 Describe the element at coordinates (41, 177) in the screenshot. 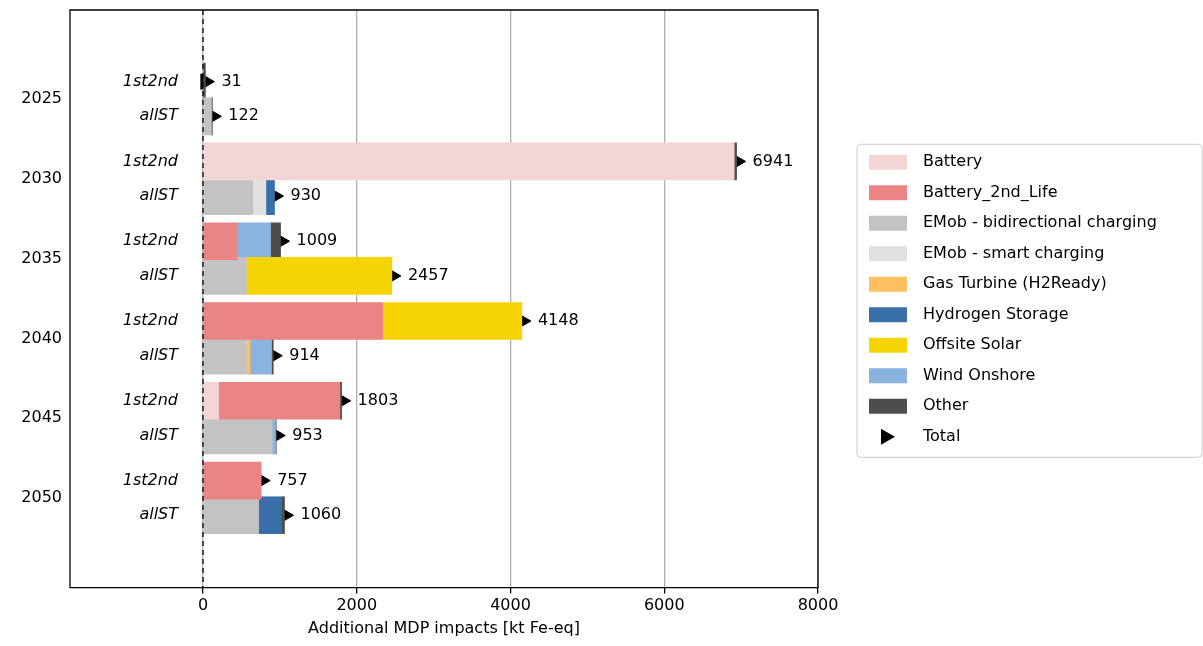

I see `text: 2030` at that location.